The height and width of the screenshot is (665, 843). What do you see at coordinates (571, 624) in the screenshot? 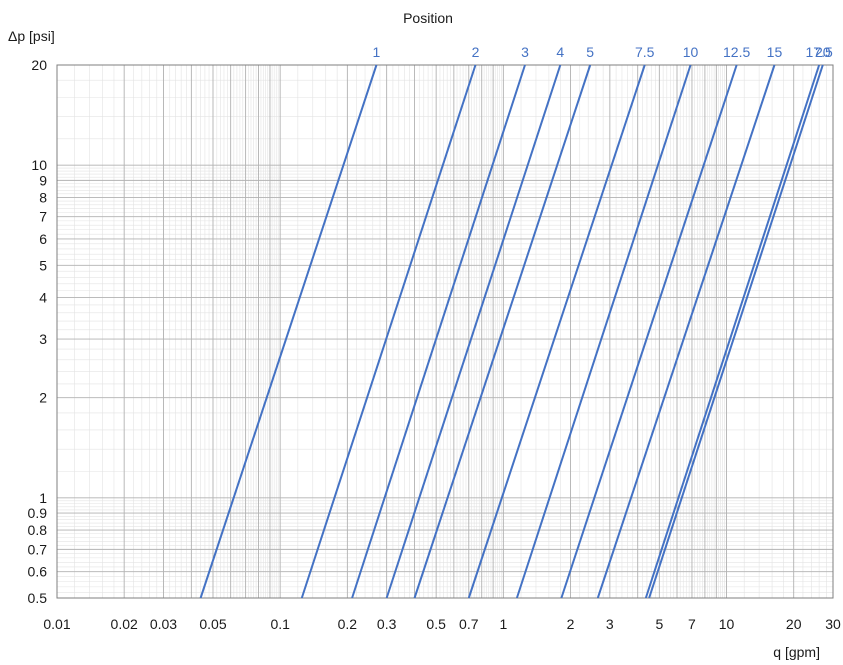
I see `x-tick-label: 2` at bounding box center [571, 624].